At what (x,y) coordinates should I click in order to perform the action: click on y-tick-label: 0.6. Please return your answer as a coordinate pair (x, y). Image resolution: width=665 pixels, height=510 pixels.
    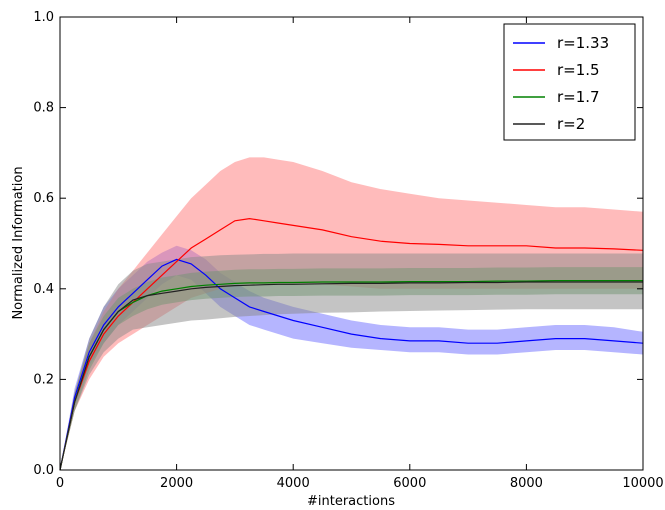
    Looking at the image, I should click on (43, 198).